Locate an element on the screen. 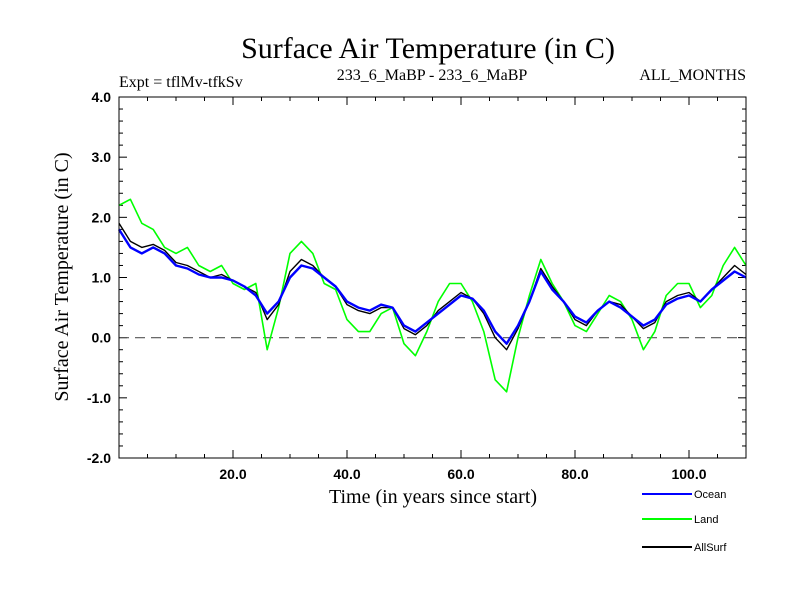  y-tick-label: -2.0 is located at coordinates (99, 458).